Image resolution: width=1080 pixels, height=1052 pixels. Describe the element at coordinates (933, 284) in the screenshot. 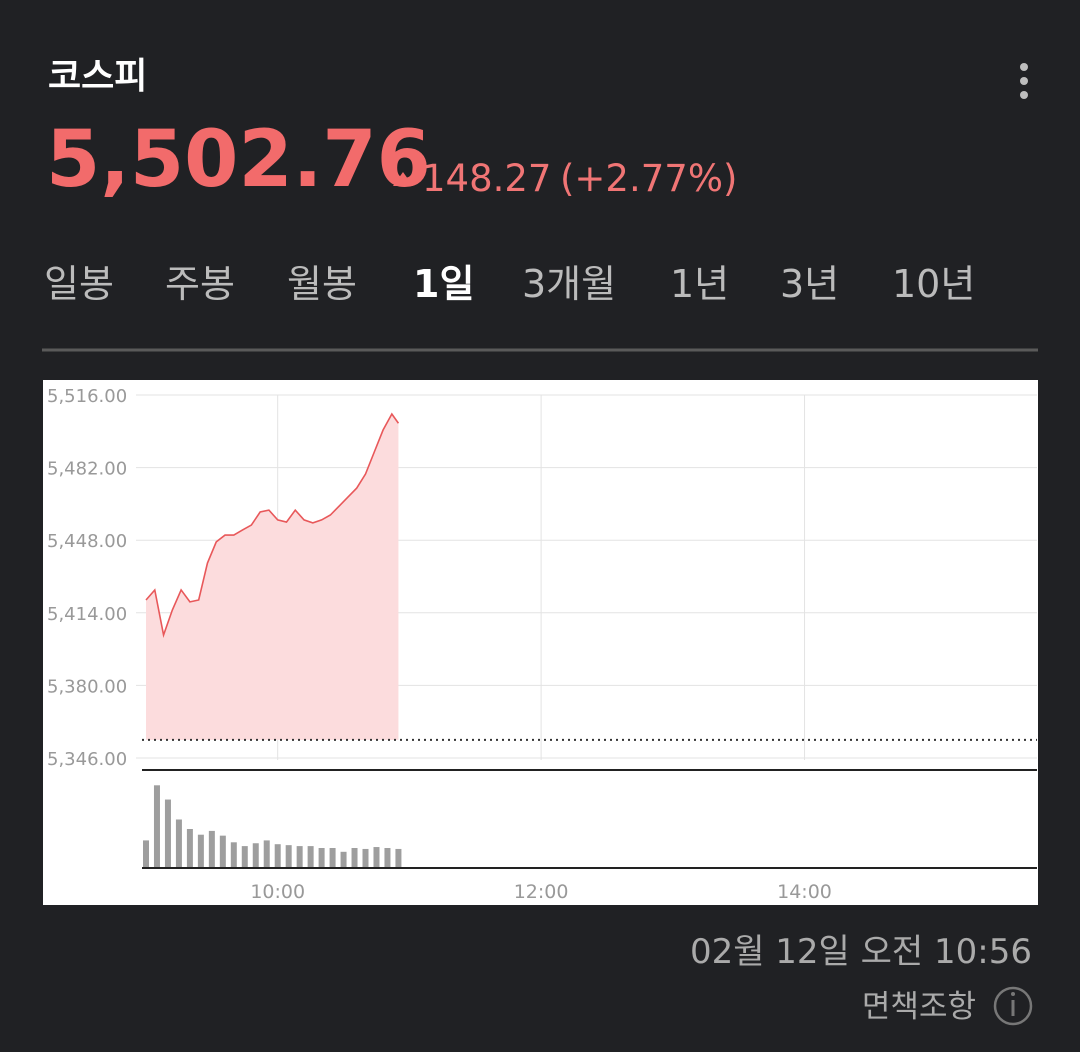

I see `tab: 10년` at that location.